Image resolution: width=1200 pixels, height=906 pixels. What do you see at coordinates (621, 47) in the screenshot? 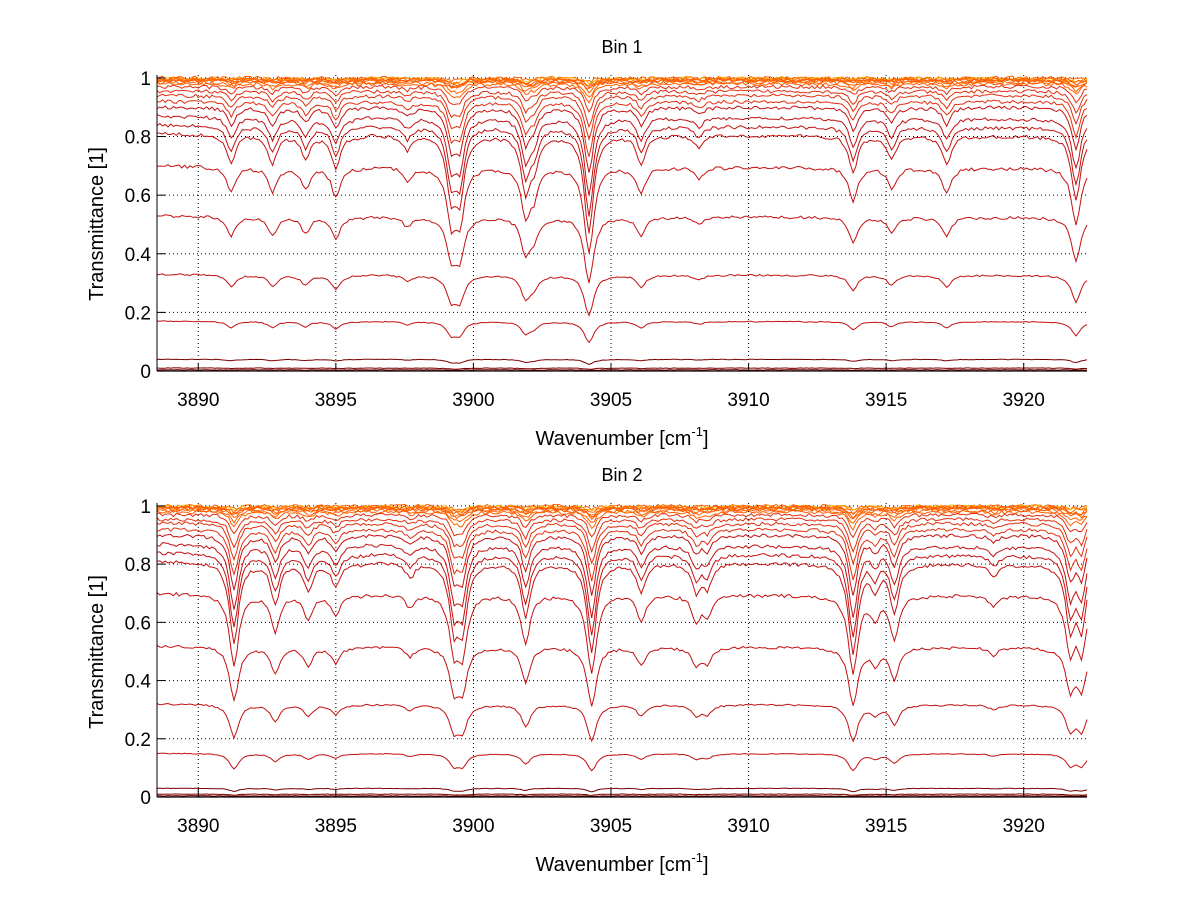
I see `plot-title: Bin 1` at bounding box center [621, 47].